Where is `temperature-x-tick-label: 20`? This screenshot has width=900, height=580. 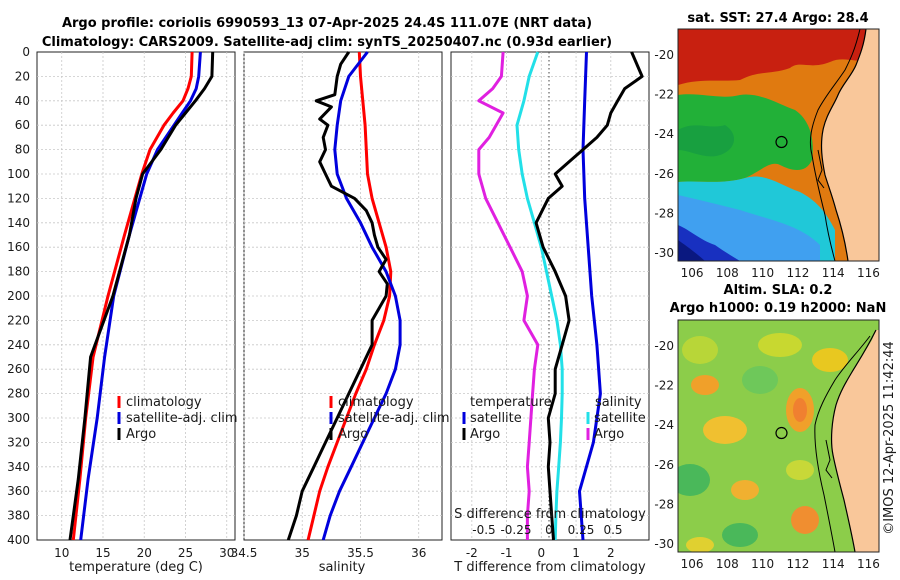 temperature-x-tick-label: 20 is located at coordinates (144, 553).